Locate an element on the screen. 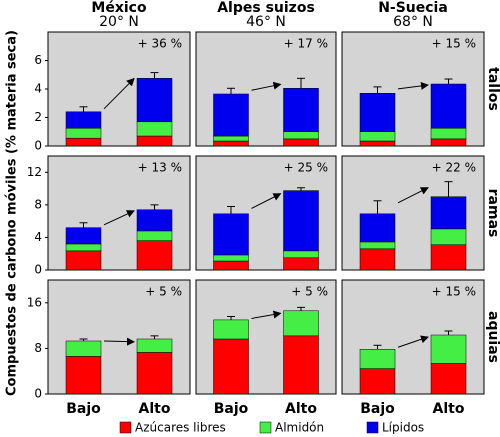 The width and height of the screenshot is (500, 437). annotation: + 15 % is located at coordinates (454, 44).